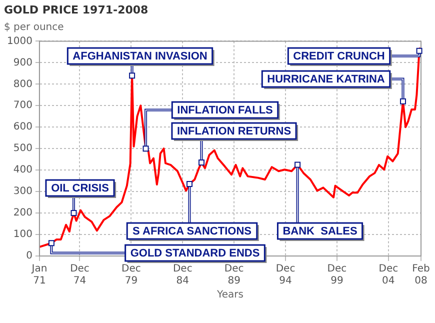  What do you see at coordinates (388, 275) in the screenshot?
I see `x-tick-label: Dec 04` at bounding box center [388, 275].